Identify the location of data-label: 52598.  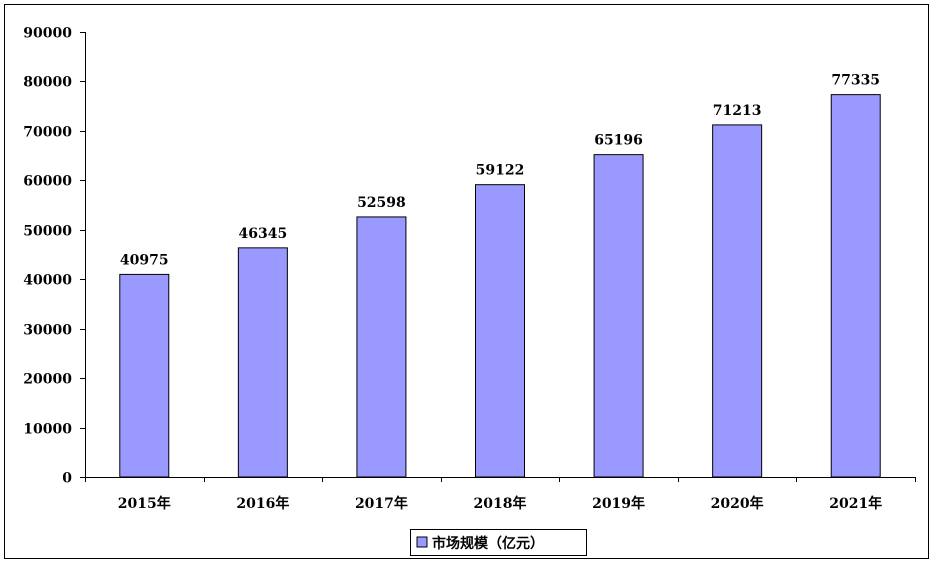
(381, 203).